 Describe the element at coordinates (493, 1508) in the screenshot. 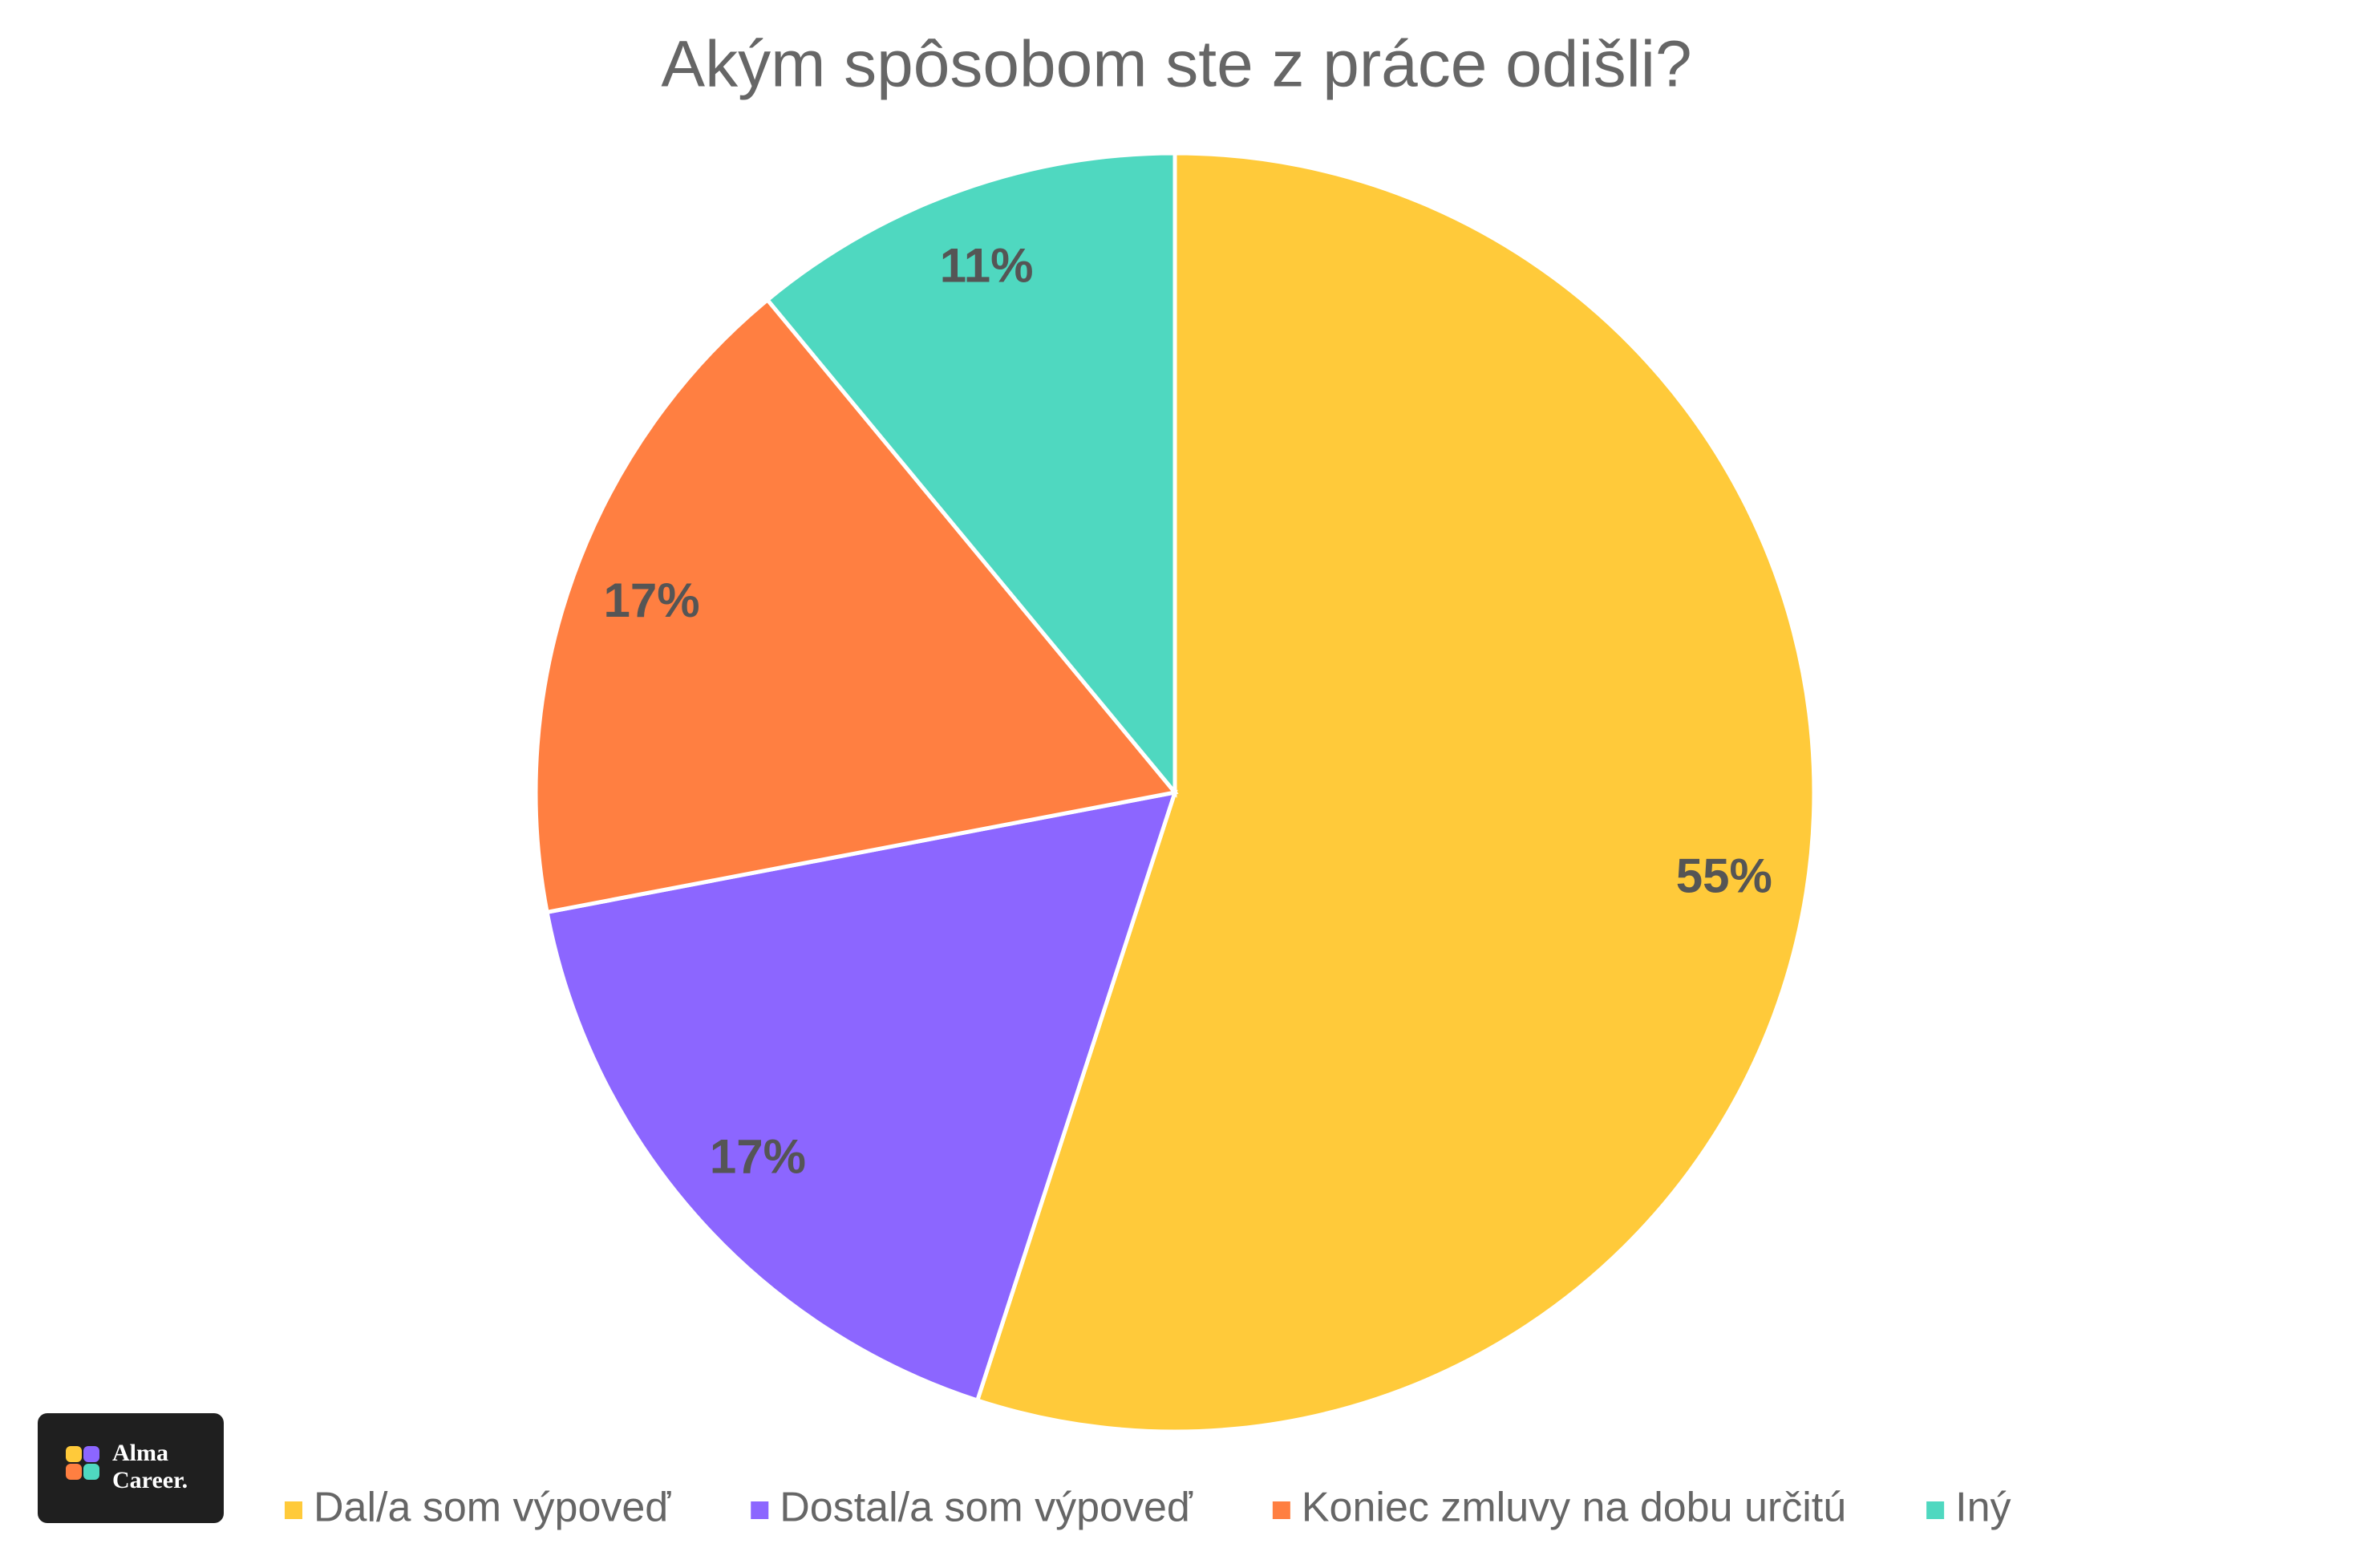

I see `legend-label: Dal/a som výpoveď` at that location.